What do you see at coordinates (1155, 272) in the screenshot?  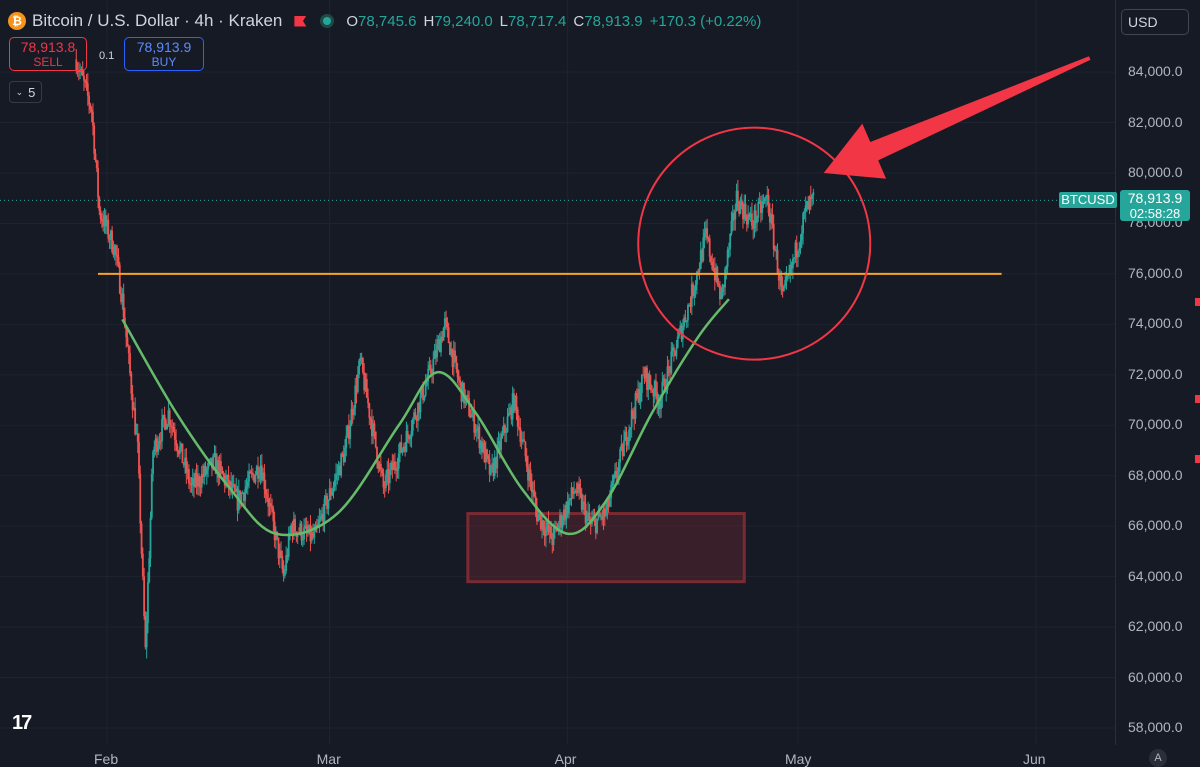 I see `price-tick-label: 76,000.0` at bounding box center [1155, 272].